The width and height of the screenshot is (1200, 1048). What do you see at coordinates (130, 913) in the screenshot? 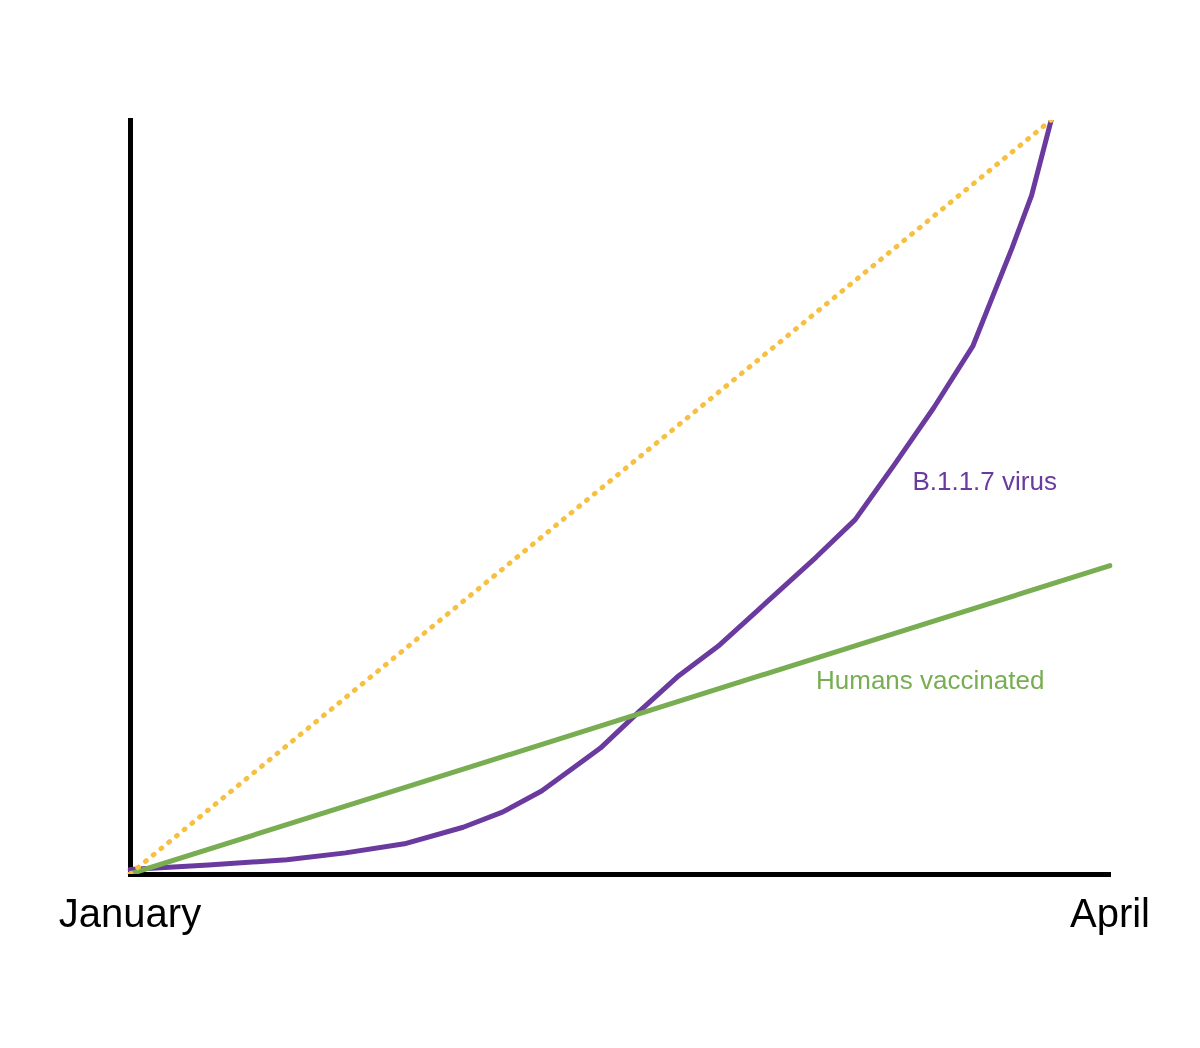
I see `x-tick-label: January` at bounding box center [130, 913].